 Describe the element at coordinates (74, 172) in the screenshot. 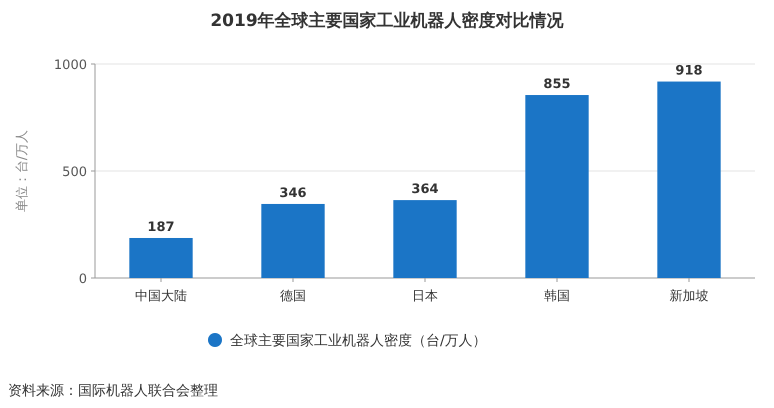

I see `y-tick-label: 500` at that location.